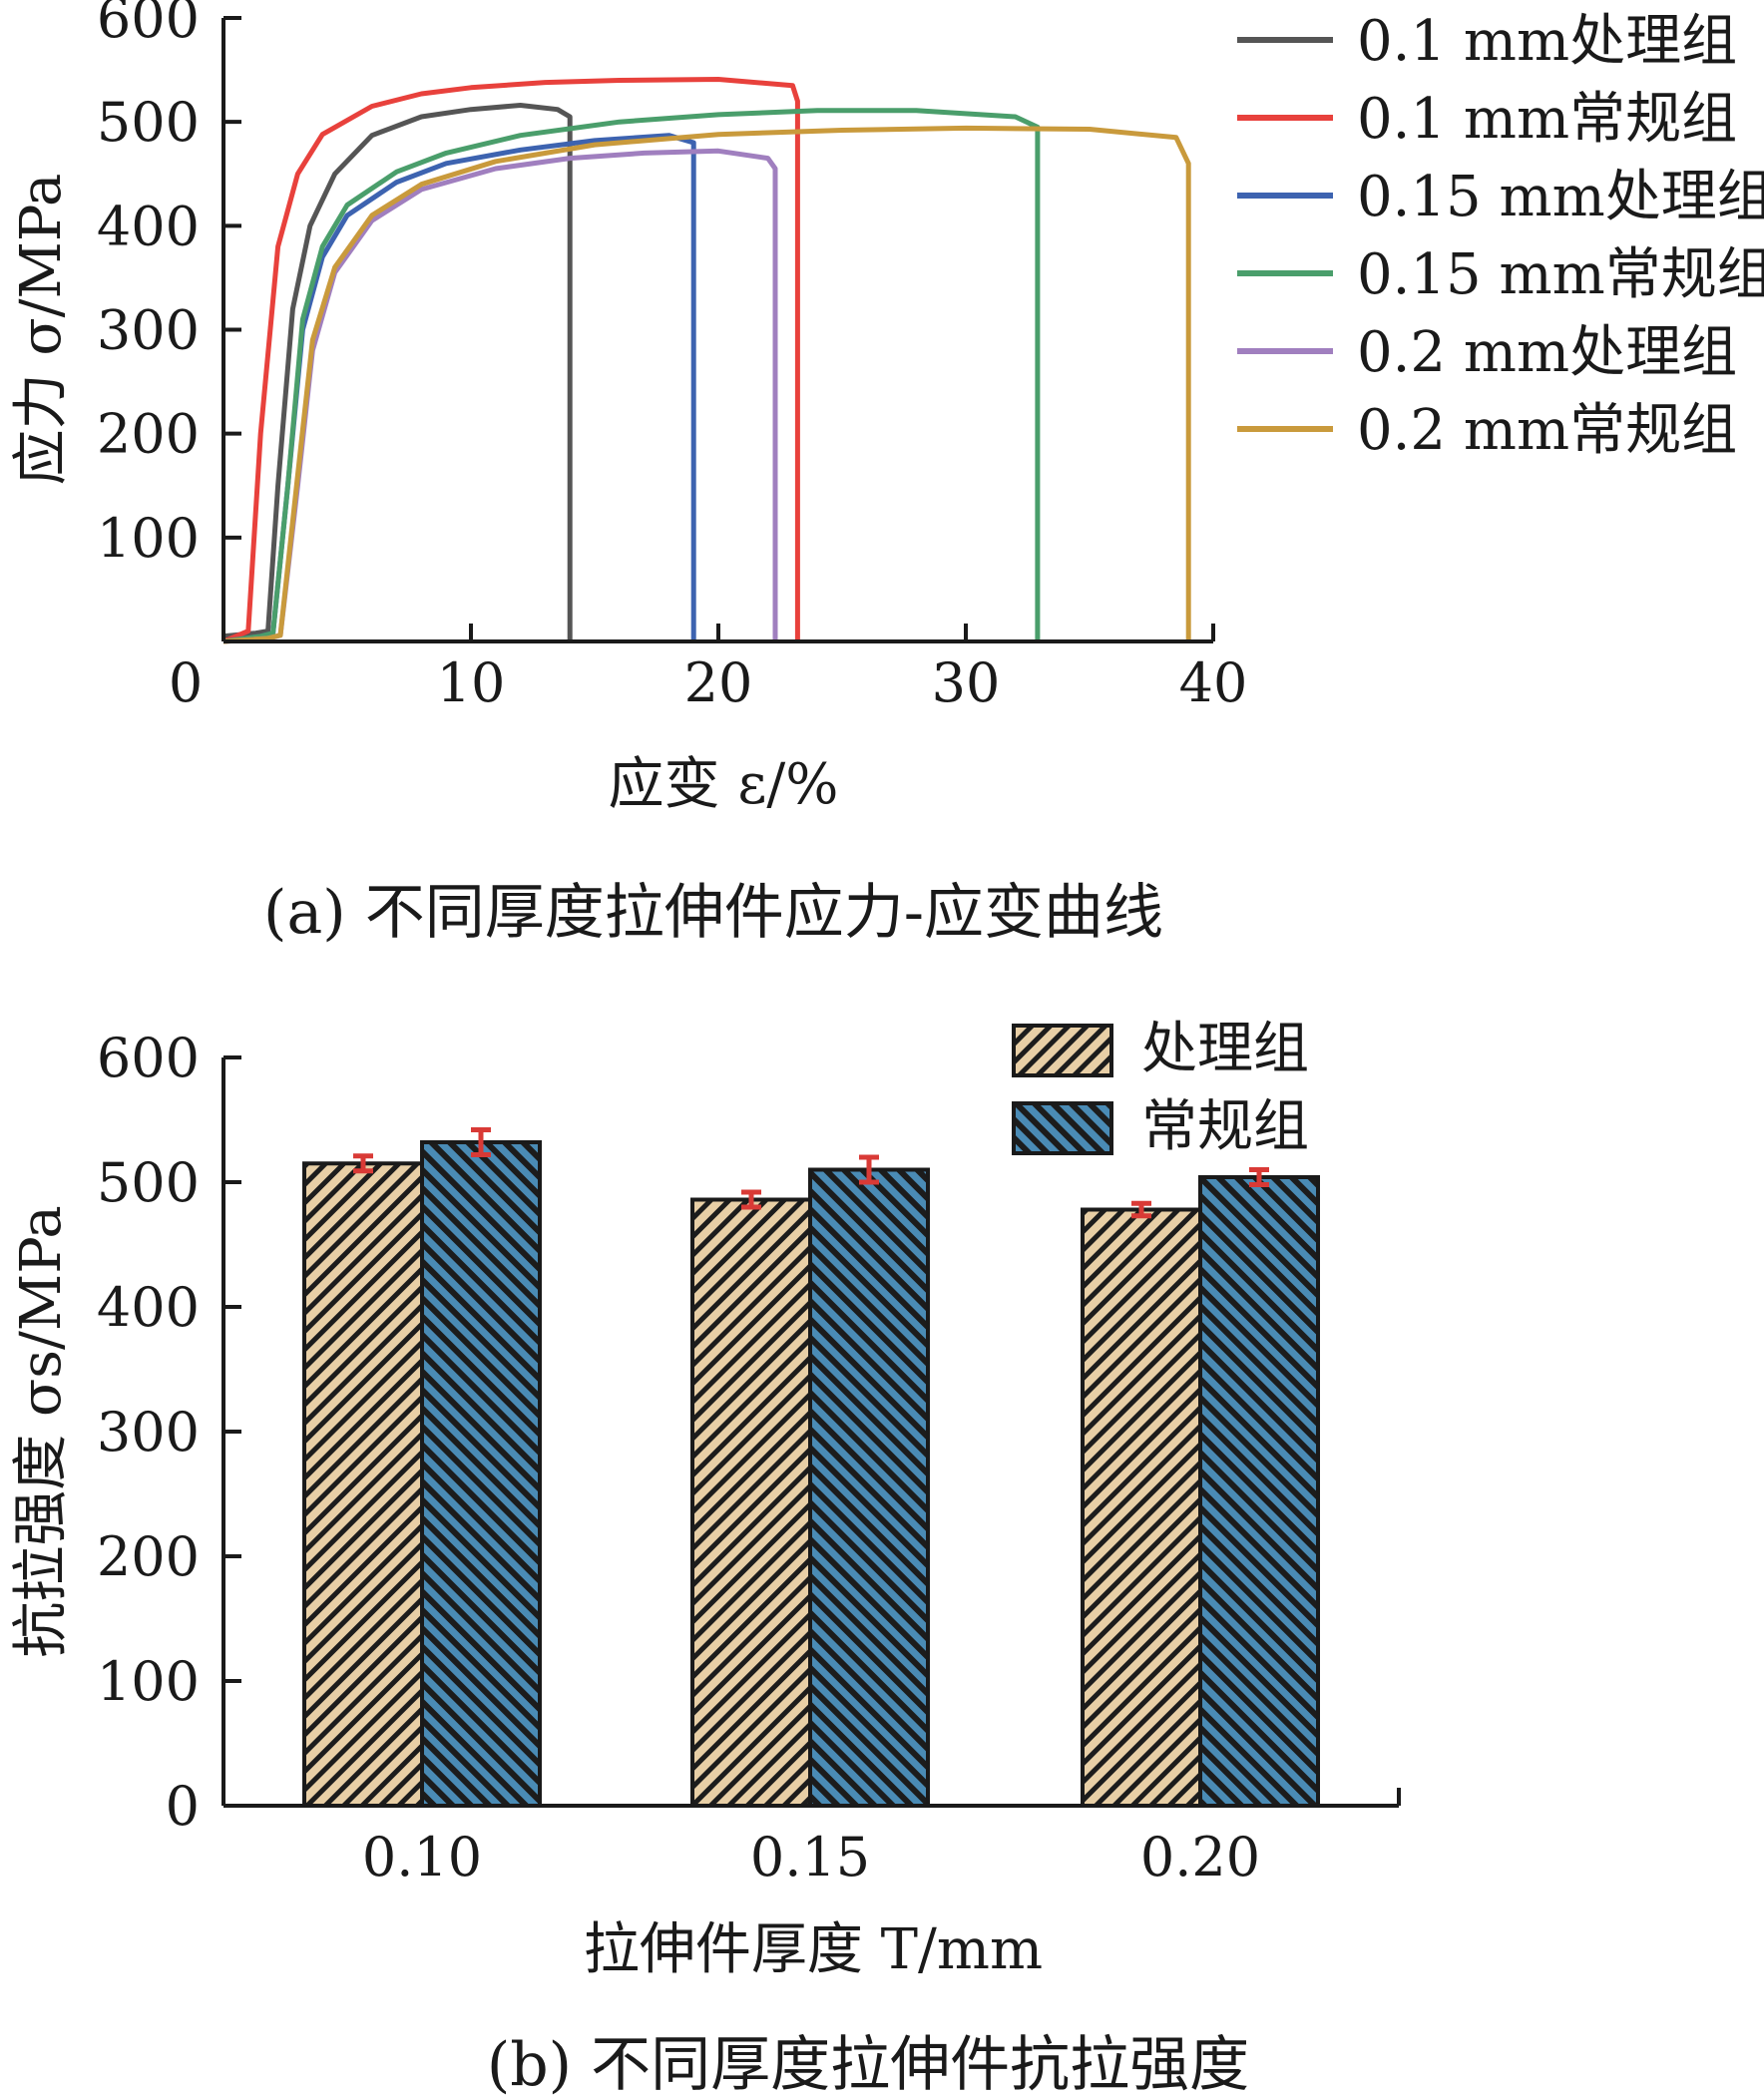  I want to click on error-bars, so click(811, 1173).